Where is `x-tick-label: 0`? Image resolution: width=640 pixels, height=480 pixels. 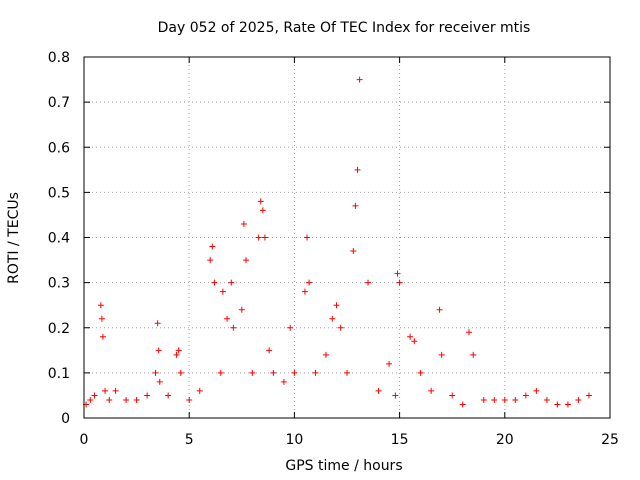 x-tick-label: 0 is located at coordinates (84, 440).